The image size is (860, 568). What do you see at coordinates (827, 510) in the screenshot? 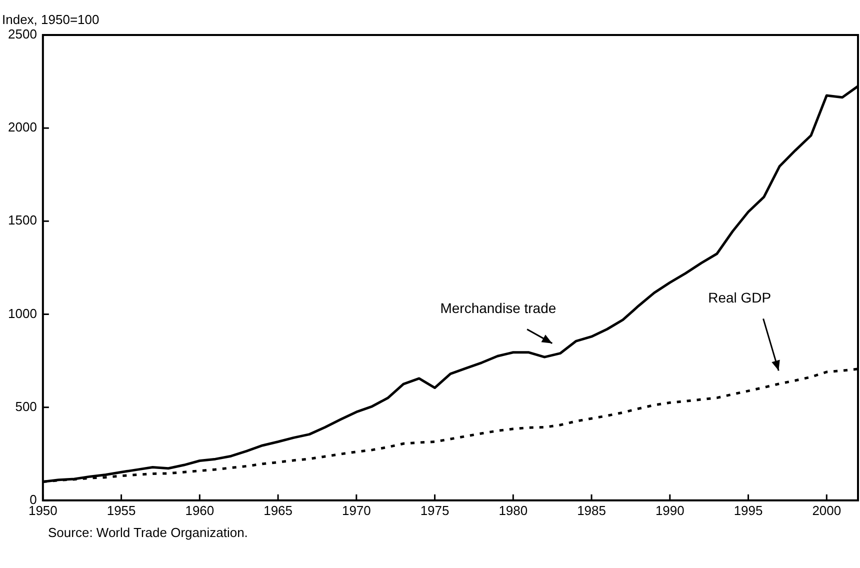
I see `x-tick-label: 2000` at bounding box center [827, 510].